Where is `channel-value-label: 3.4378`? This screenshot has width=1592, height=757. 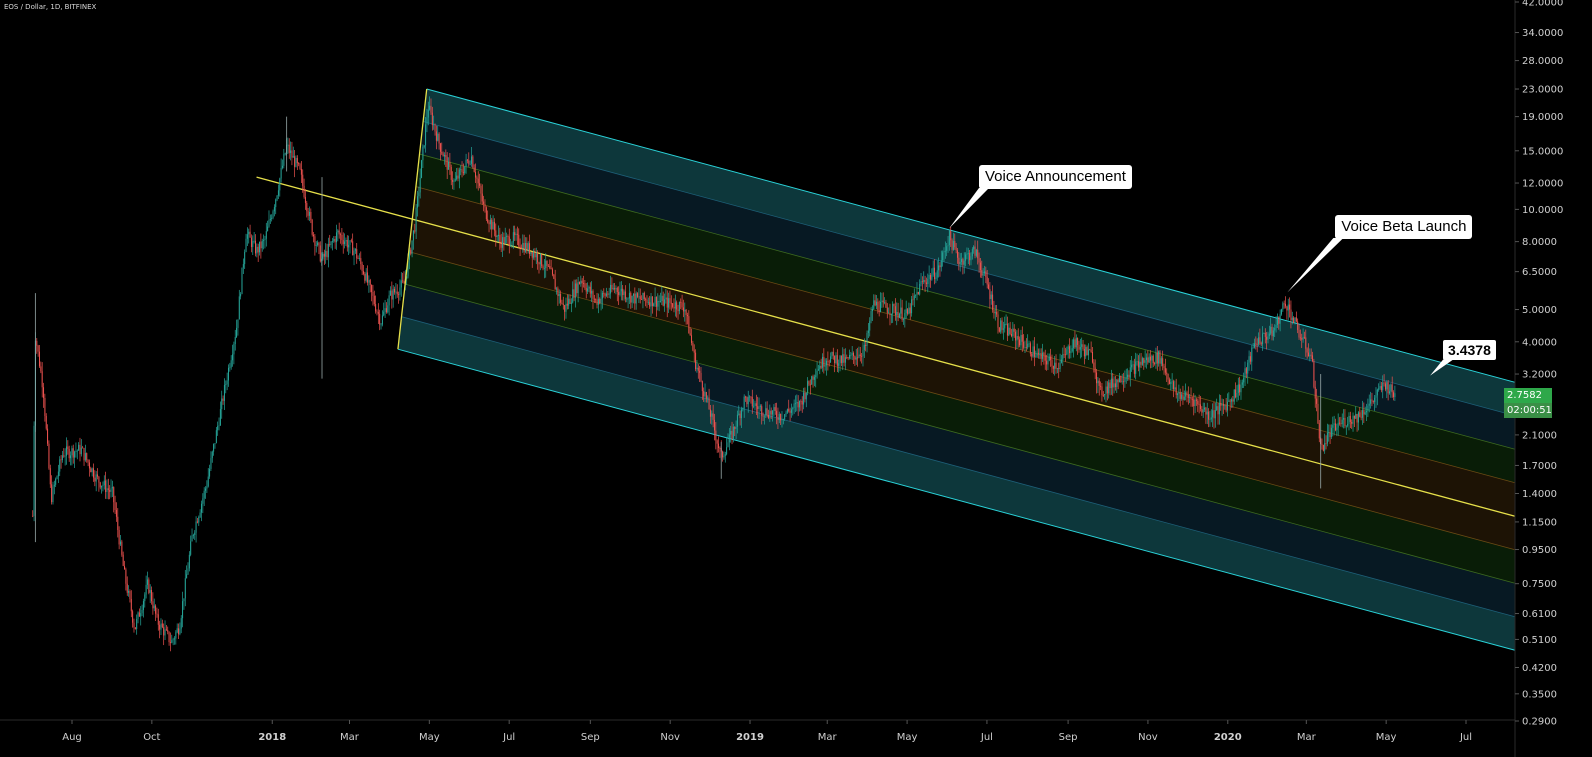 channel-value-label: 3.4378 is located at coordinates (1469, 349).